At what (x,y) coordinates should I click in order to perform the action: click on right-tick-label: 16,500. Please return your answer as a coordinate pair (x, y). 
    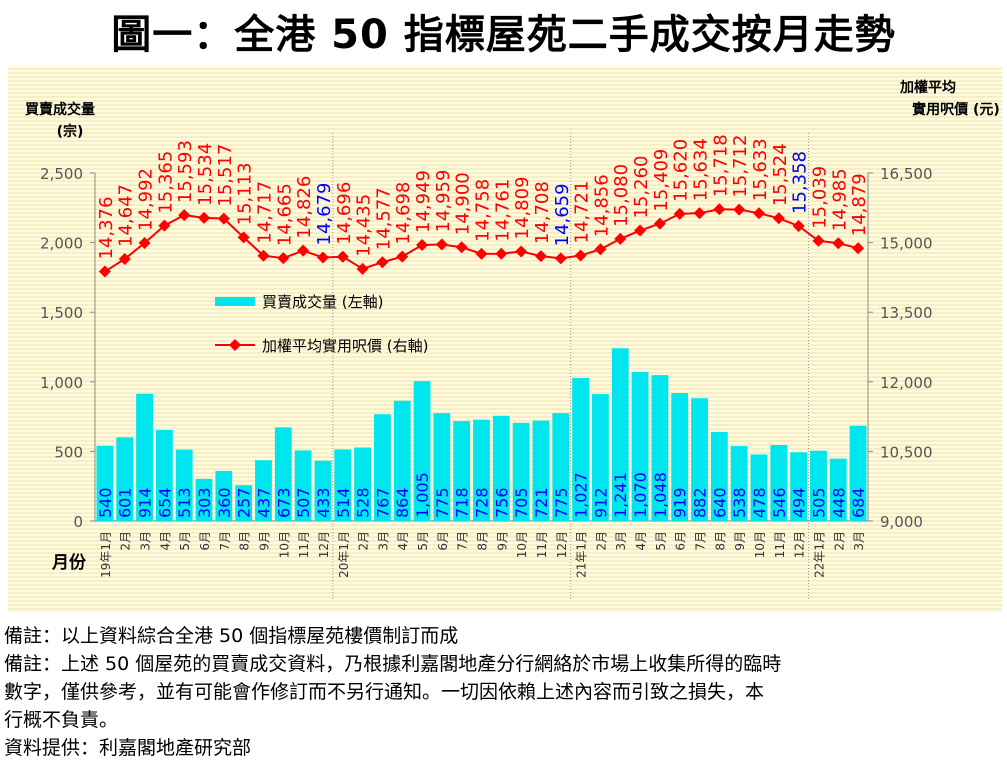
    Looking at the image, I should click on (906, 174).